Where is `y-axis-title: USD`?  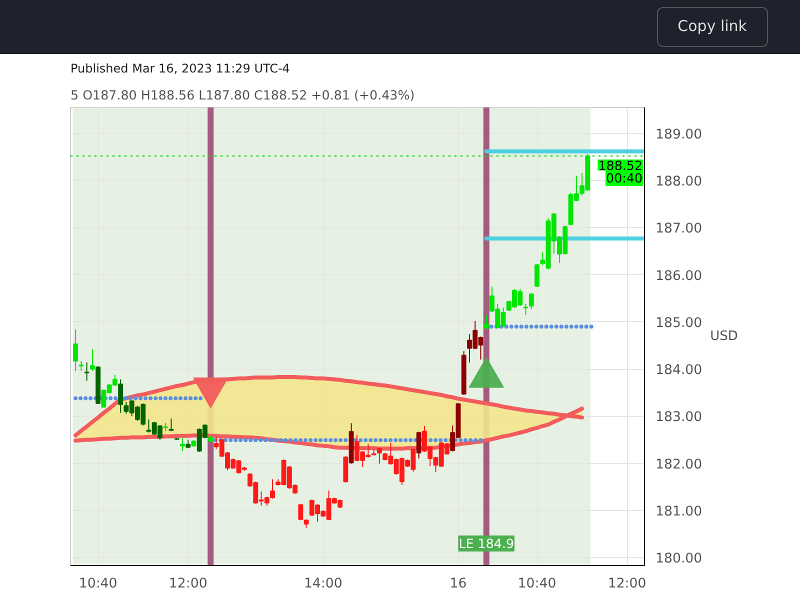 y-axis-title: USD is located at coordinates (724, 336).